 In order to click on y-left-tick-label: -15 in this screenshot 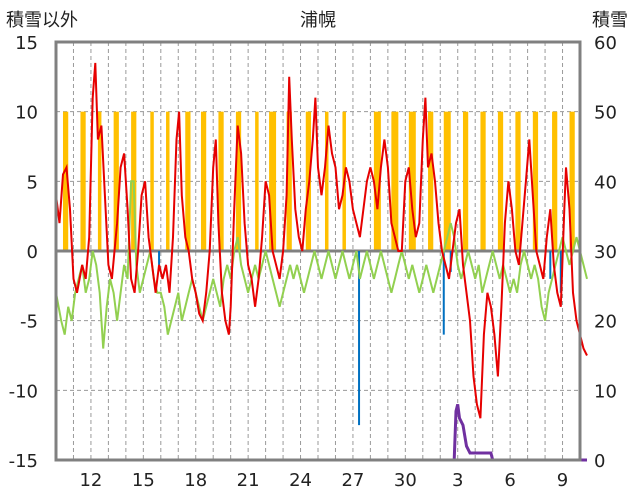, I will do `click(23, 461)`.